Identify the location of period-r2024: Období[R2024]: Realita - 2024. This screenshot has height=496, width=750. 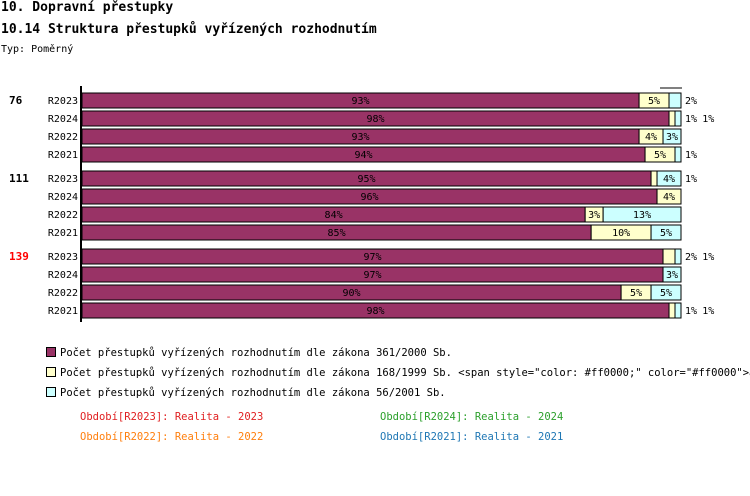
(472, 417).